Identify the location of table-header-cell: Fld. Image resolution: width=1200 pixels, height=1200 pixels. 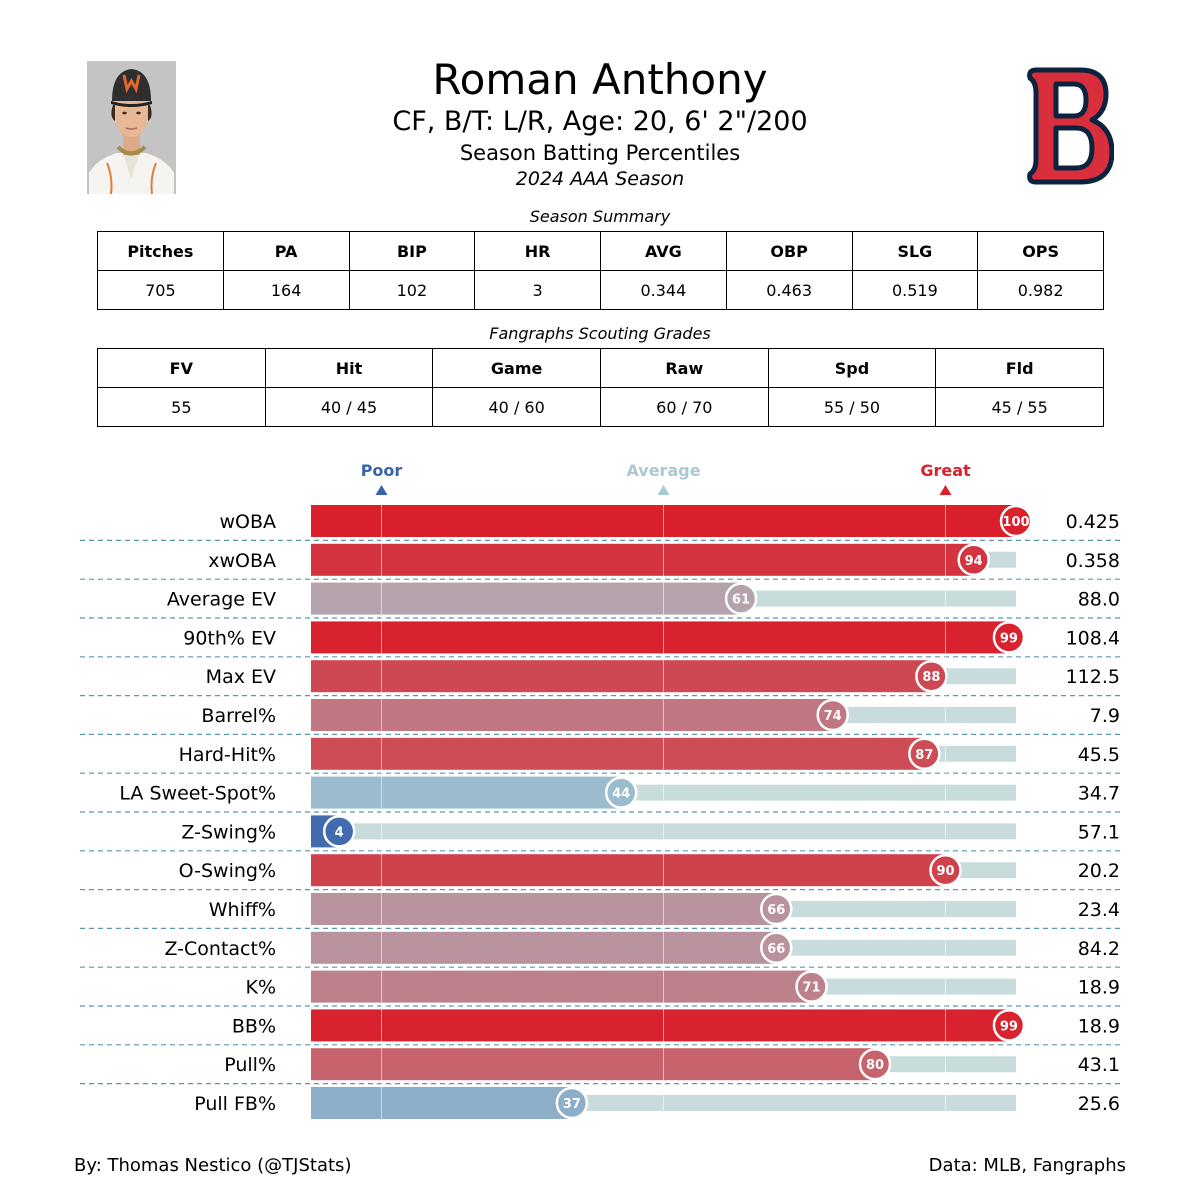
(1019, 368).